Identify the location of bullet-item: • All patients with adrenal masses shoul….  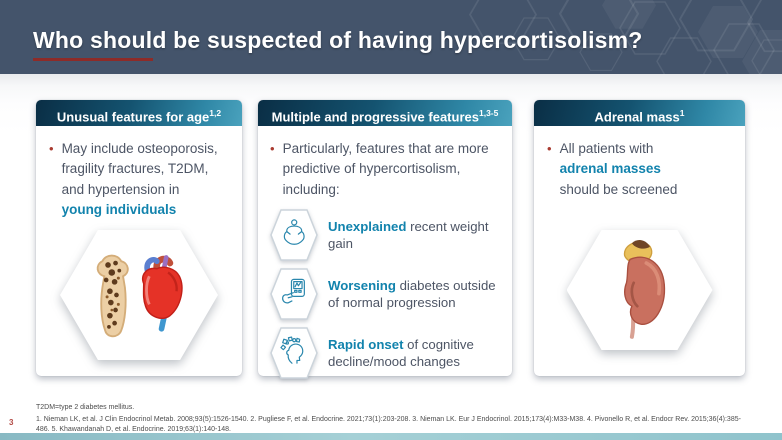
(640, 169).